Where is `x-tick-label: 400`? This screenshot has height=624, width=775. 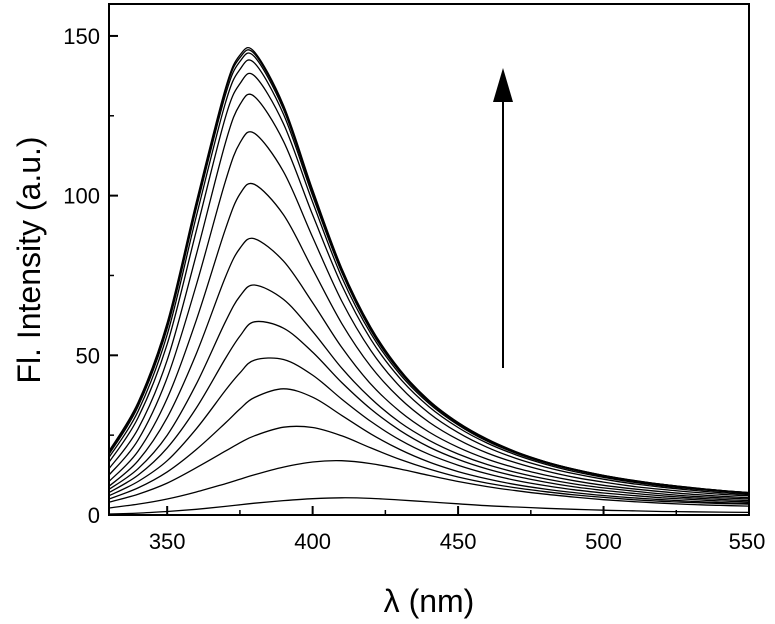 x-tick-label: 400 is located at coordinates (312, 541).